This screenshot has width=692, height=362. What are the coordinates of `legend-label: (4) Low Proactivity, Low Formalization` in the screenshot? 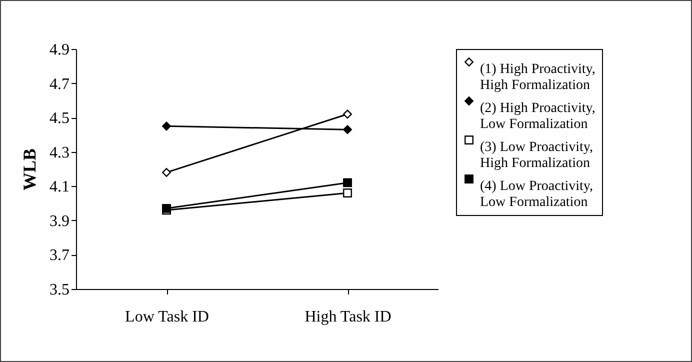 It's located at (537, 194).